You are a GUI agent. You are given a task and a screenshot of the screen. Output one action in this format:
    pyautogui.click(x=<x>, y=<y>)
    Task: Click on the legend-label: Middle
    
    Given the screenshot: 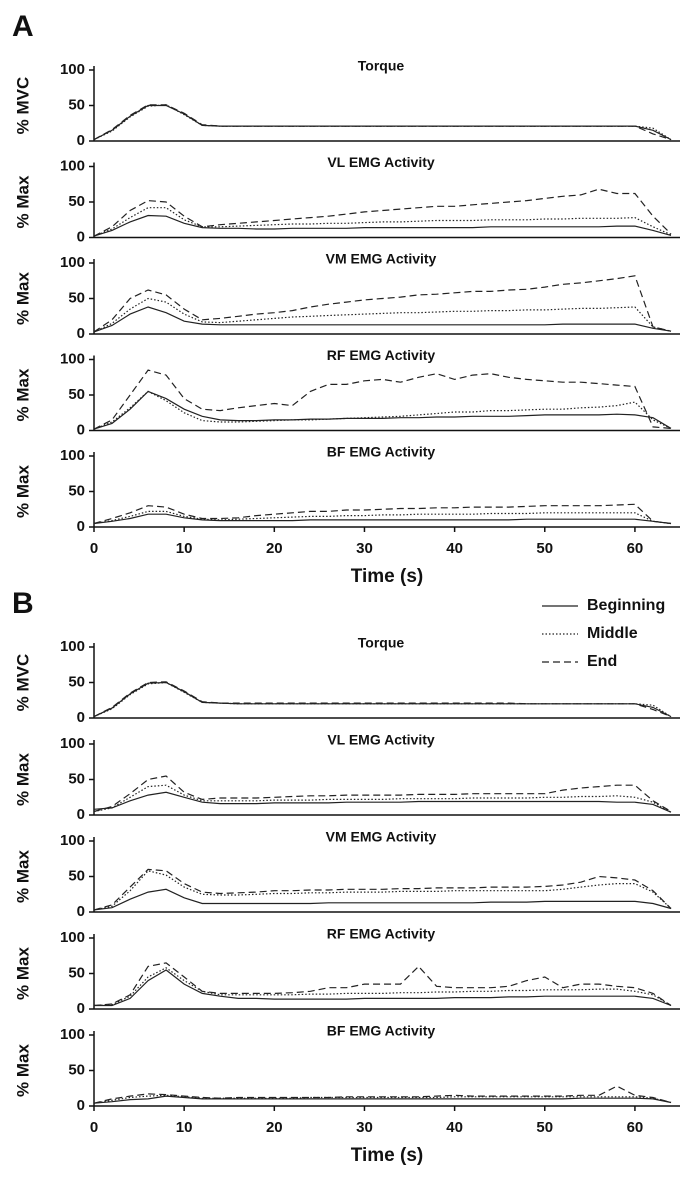 What is the action you would take?
    pyautogui.click(x=612, y=633)
    